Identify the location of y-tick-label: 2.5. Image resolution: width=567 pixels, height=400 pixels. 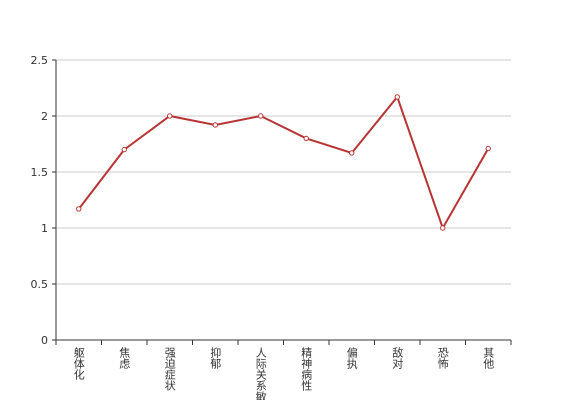
(40, 60).